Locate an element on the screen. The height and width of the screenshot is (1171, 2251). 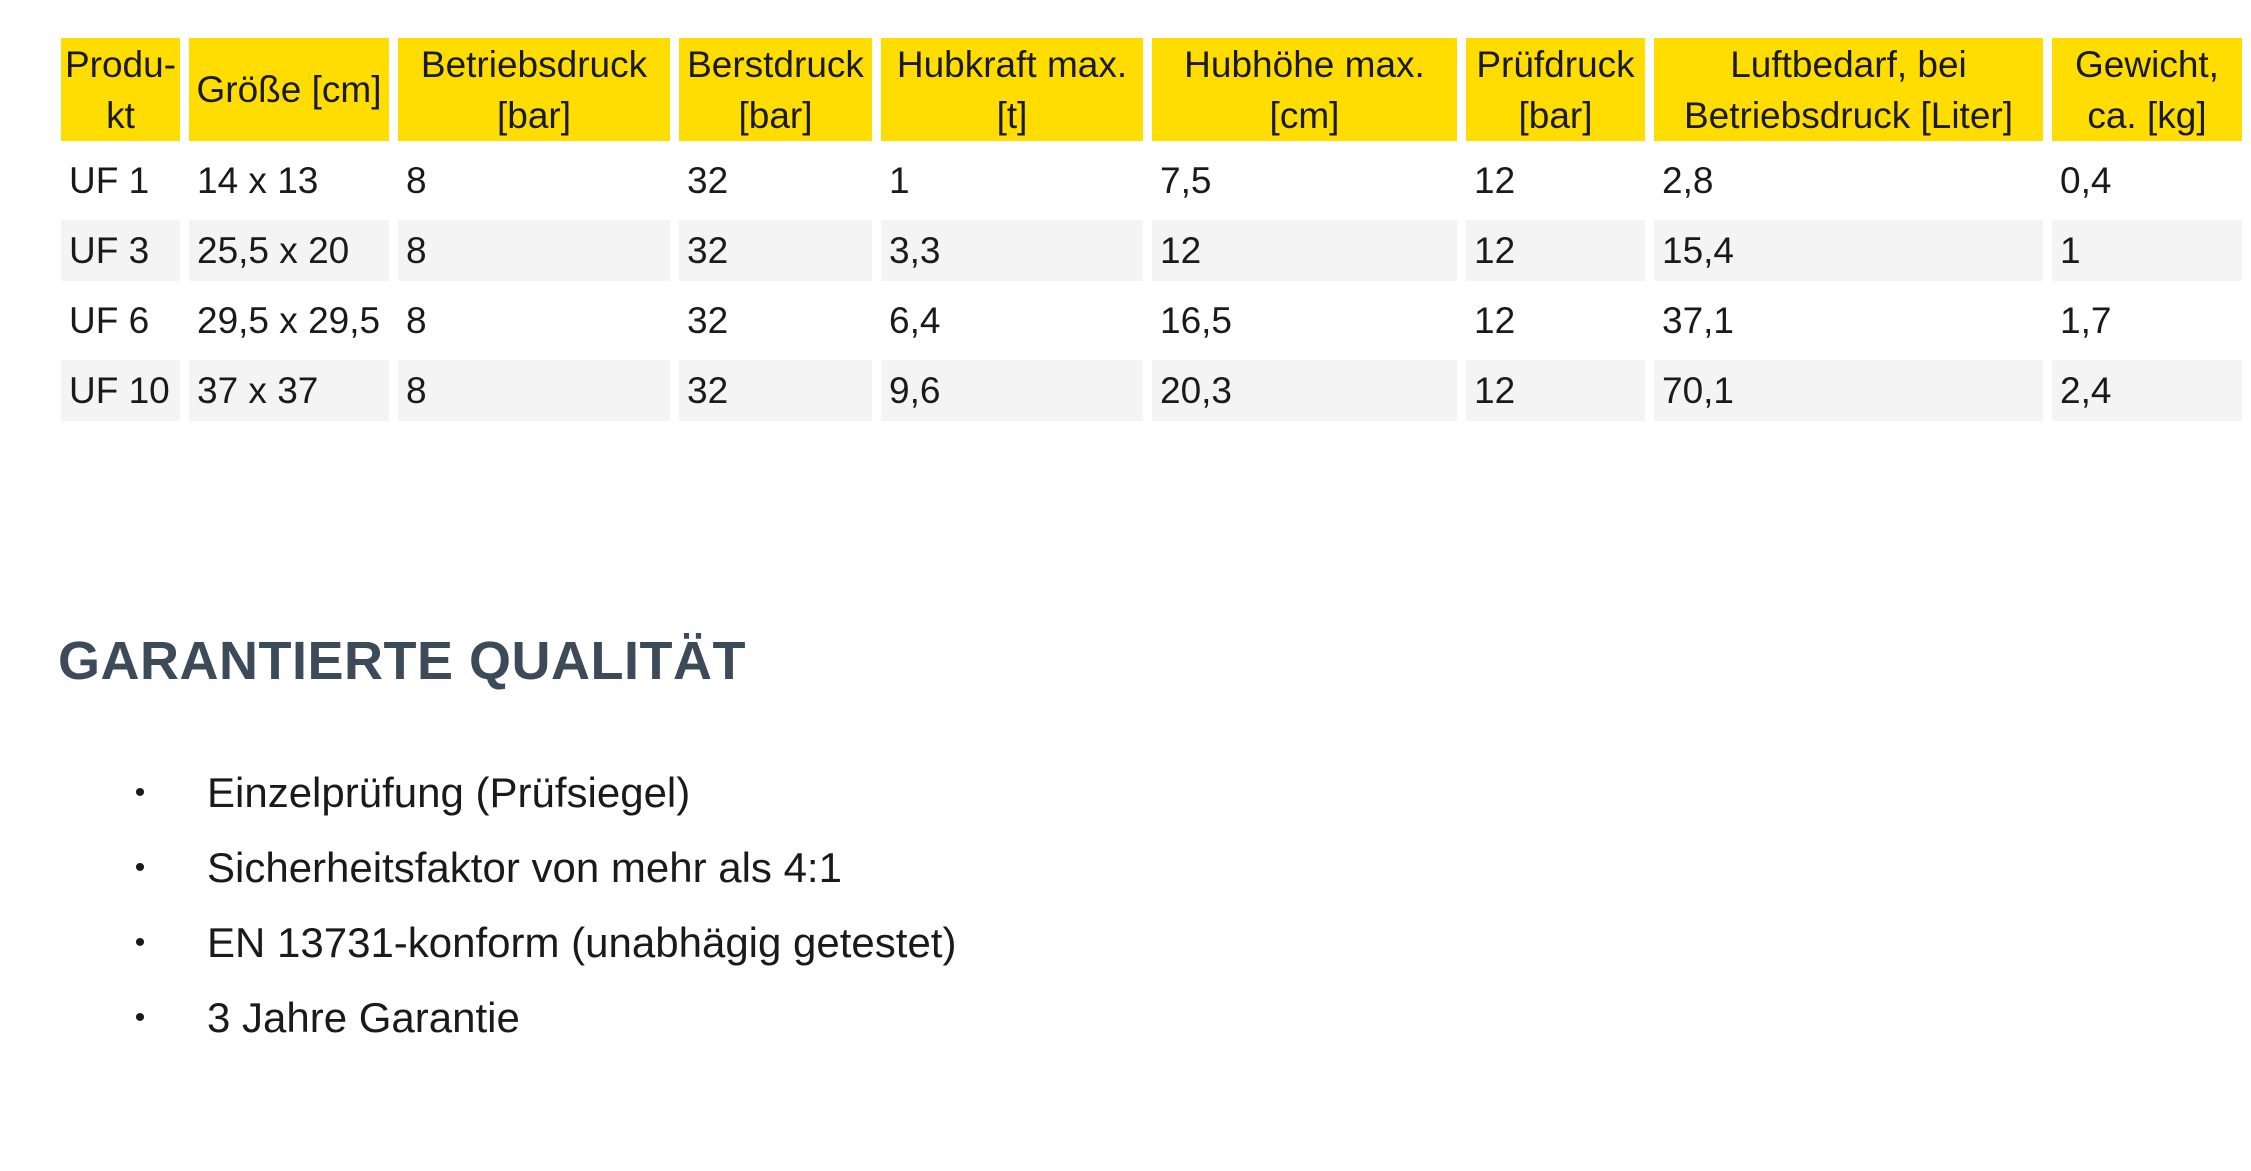
cell-groesse: 14 x 13 is located at coordinates (258, 180).